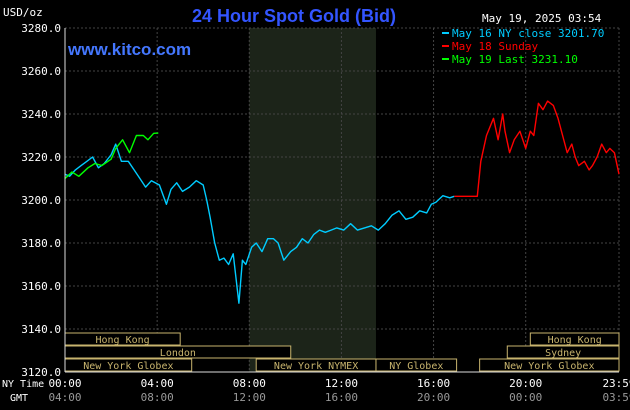  Describe the element at coordinates (23, 12) in the screenshot. I see `y-axis-unit: USD/oz` at that location.